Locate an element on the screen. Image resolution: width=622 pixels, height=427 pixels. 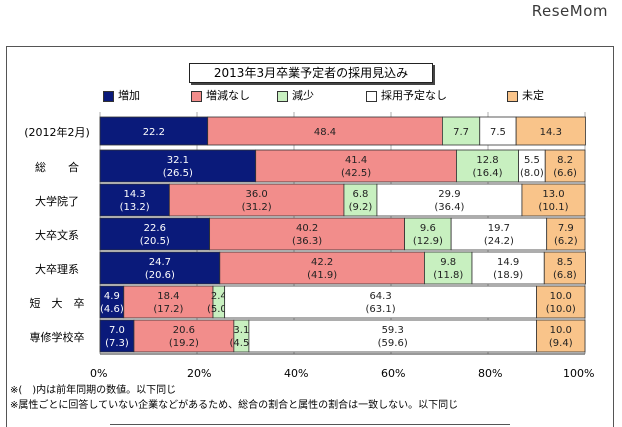
data-label: 59.3 is located at coordinates (393, 330).